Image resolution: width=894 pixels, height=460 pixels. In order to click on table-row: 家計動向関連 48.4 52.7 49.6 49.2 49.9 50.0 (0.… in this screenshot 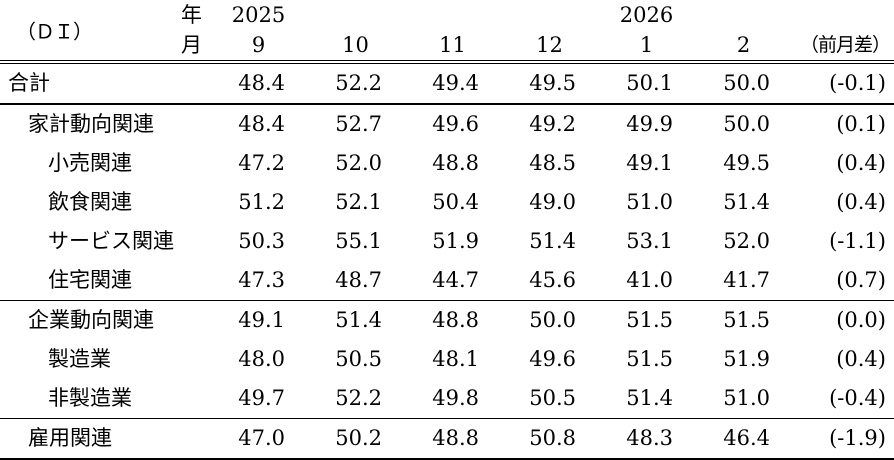, I will do `click(447, 124)`.